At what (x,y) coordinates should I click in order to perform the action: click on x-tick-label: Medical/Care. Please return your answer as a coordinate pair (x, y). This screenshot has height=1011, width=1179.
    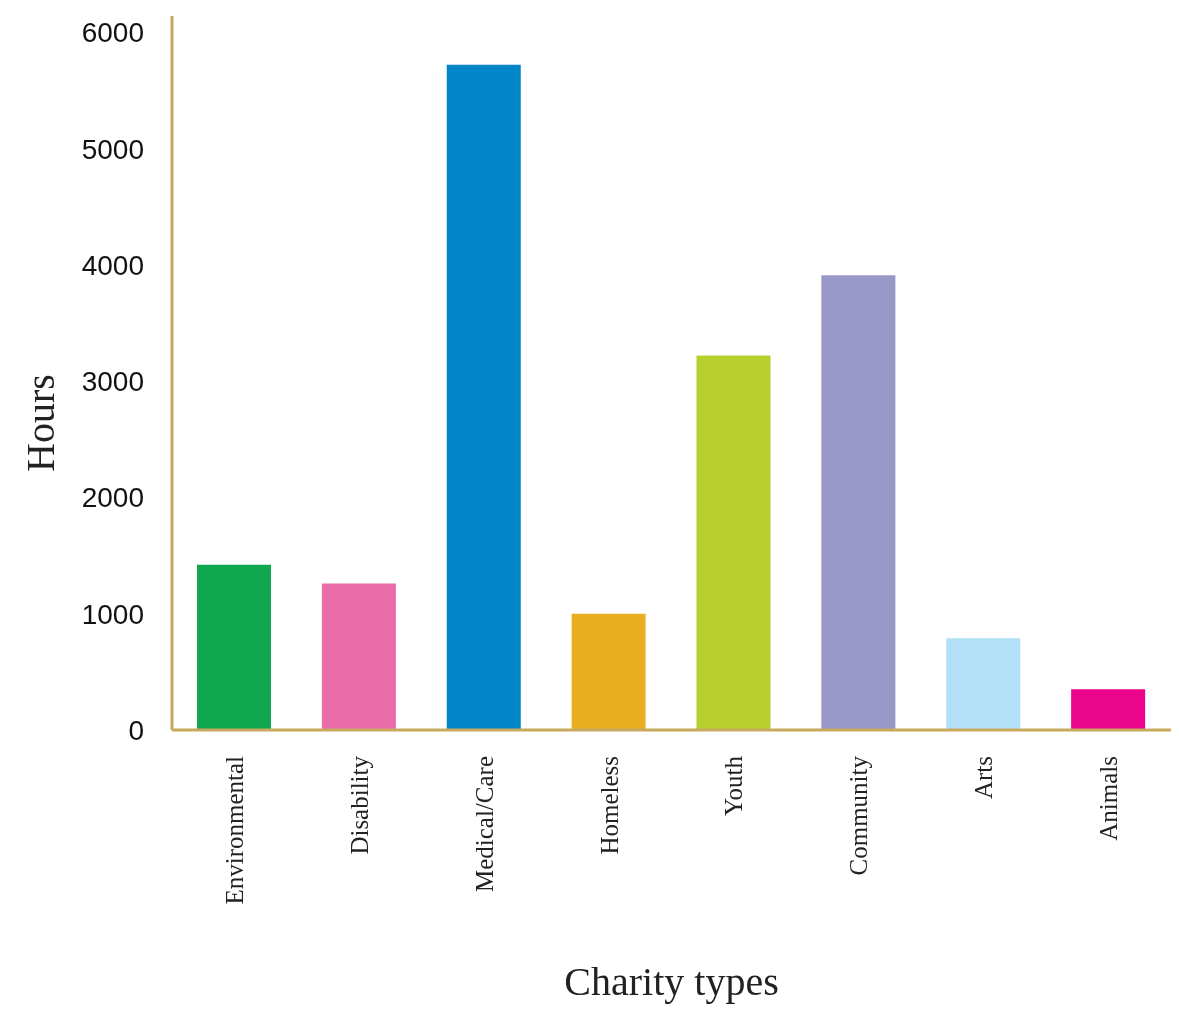
    Looking at the image, I should click on (484, 824).